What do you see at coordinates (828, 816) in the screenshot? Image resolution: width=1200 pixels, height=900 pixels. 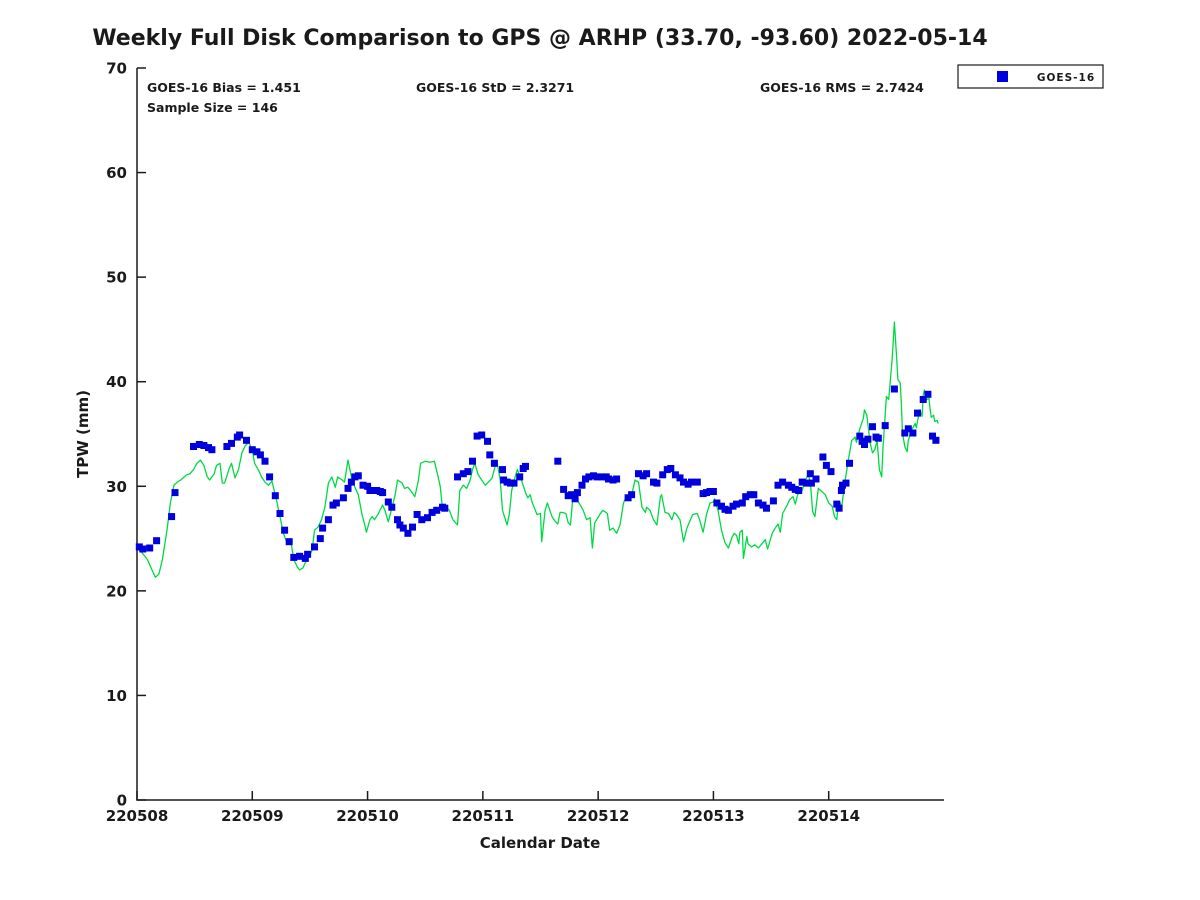 I see `x-tick-label: 220514` at bounding box center [828, 816].